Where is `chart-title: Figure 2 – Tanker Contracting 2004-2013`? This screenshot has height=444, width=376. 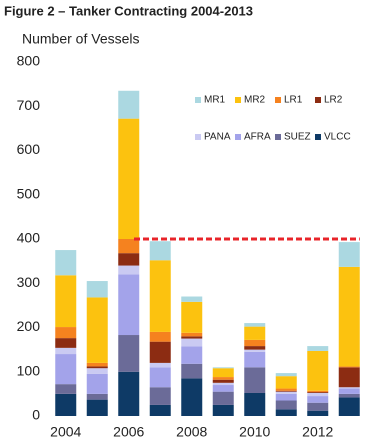
chart-title: Figure 2 – Tanker Contracting 2004-2013 is located at coordinates (128, 10).